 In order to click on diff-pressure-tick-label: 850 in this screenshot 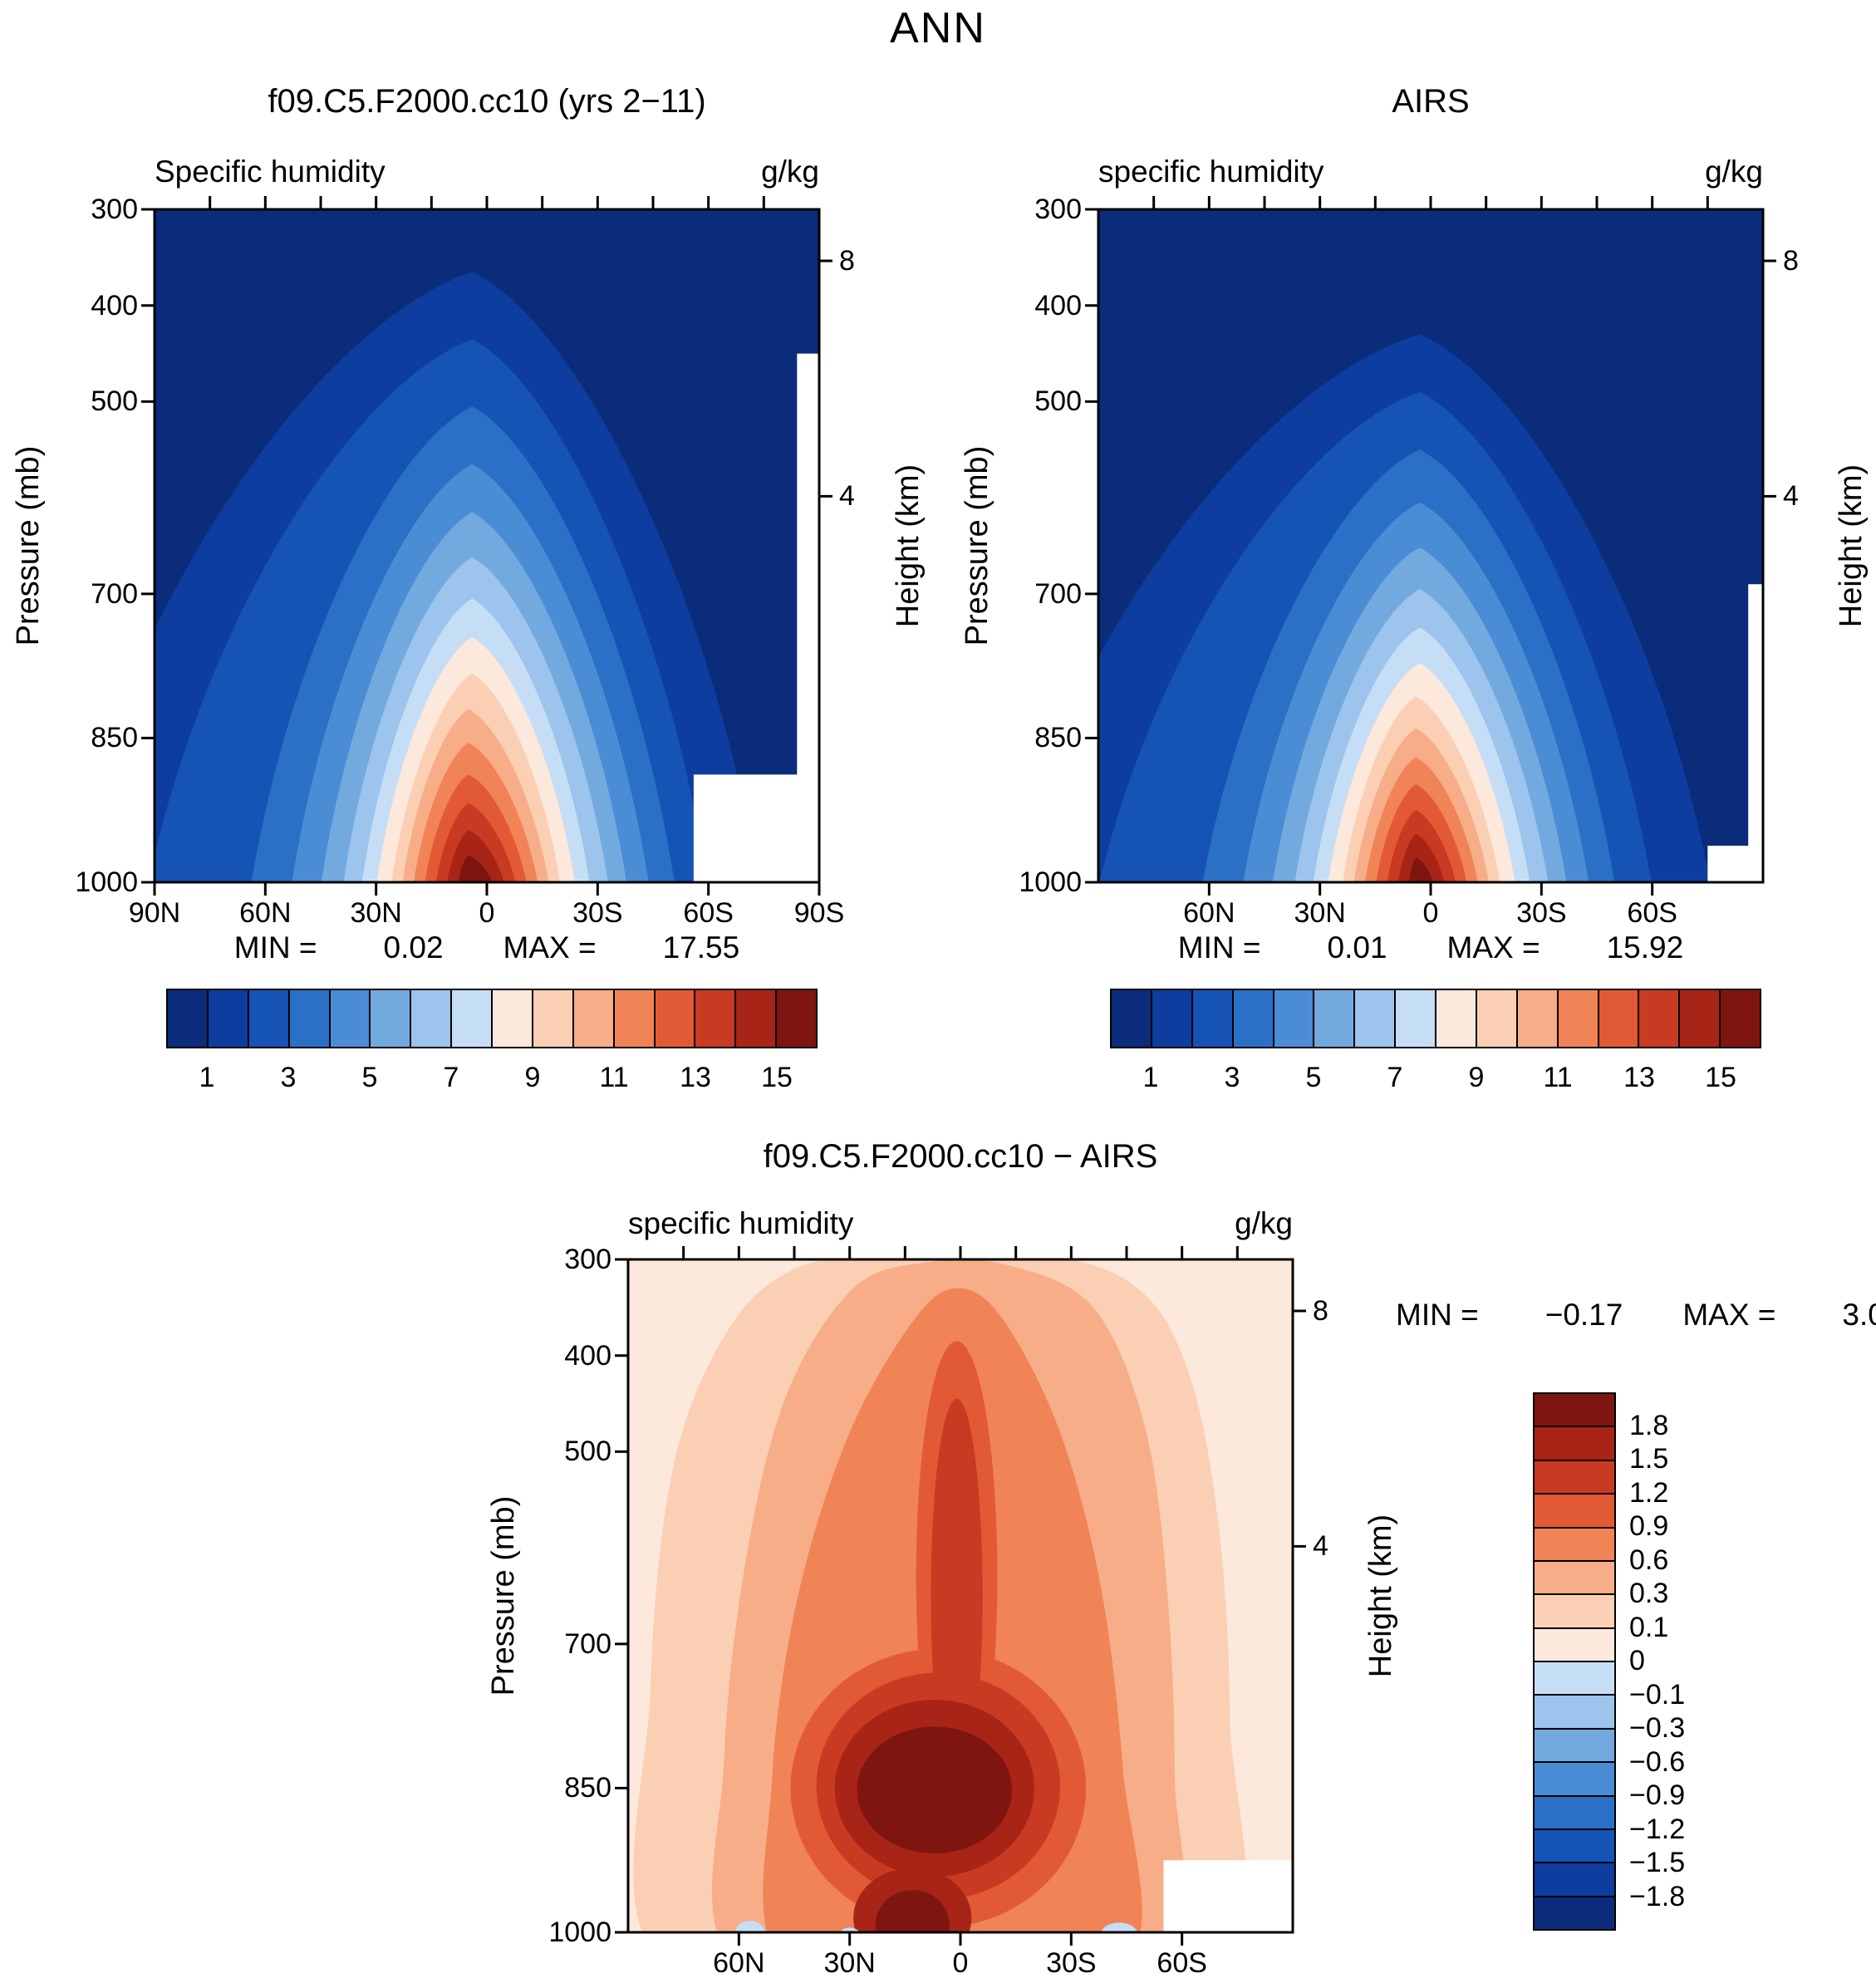, I will do `click(588, 1788)`.